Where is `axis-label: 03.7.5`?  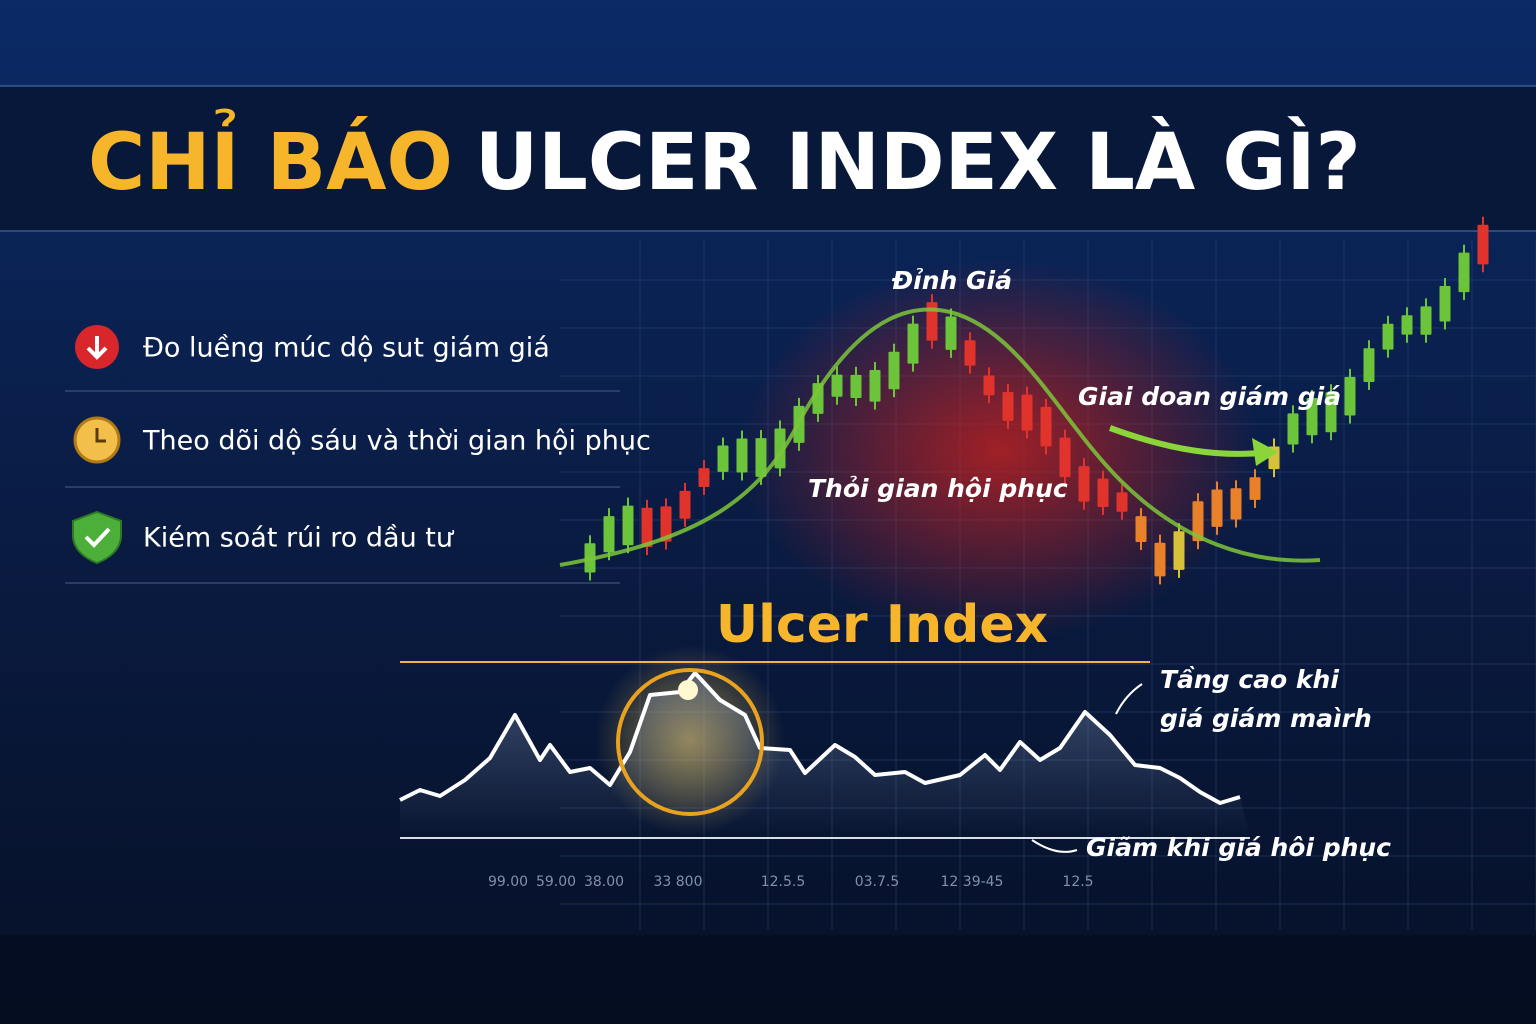 axis-label: 03.7.5 is located at coordinates (877, 882).